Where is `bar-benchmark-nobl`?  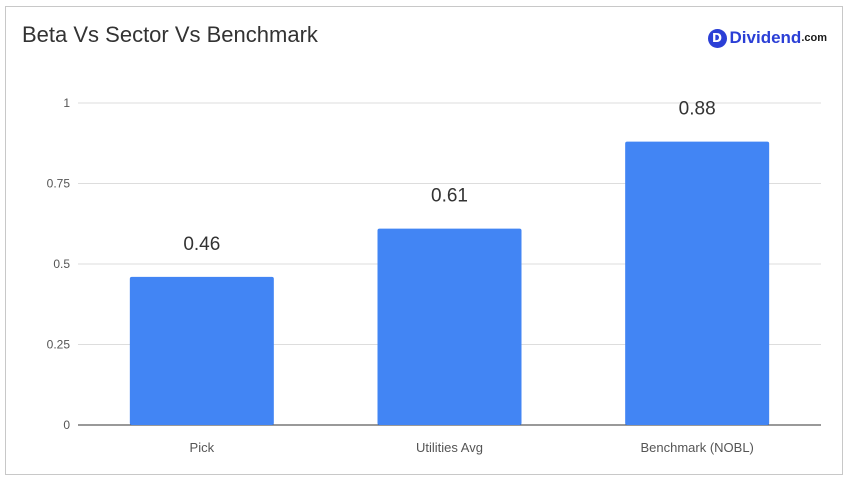 bar-benchmark-nobl is located at coordinates (697, 283).